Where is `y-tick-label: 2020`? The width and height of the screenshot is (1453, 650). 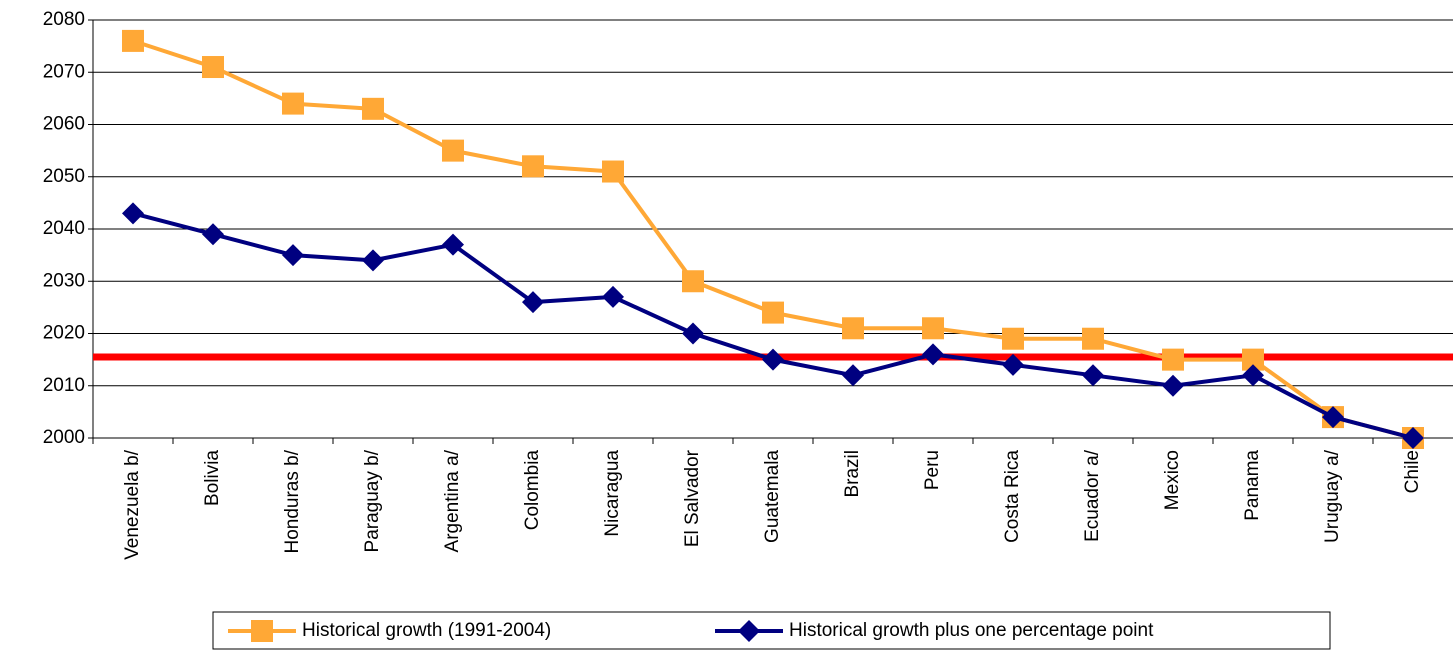 y-tick-label: 2020 is located at coordinates (64, 333).